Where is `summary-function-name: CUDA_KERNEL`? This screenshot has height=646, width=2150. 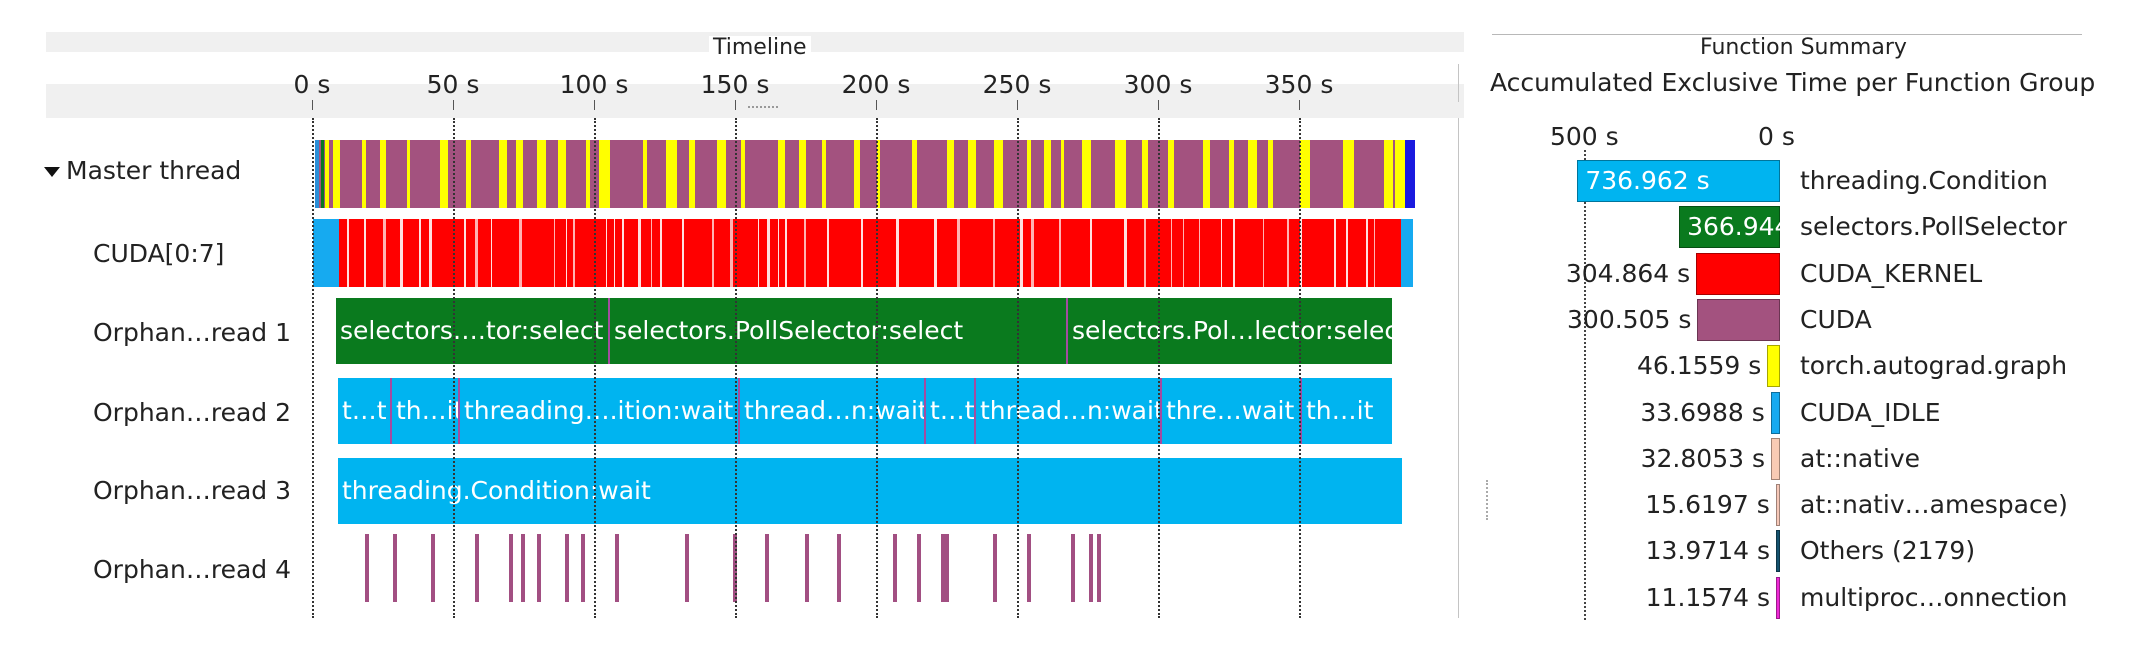
summary-function-name: CUDA_KERNEL is located at coordinates (1891, 273).